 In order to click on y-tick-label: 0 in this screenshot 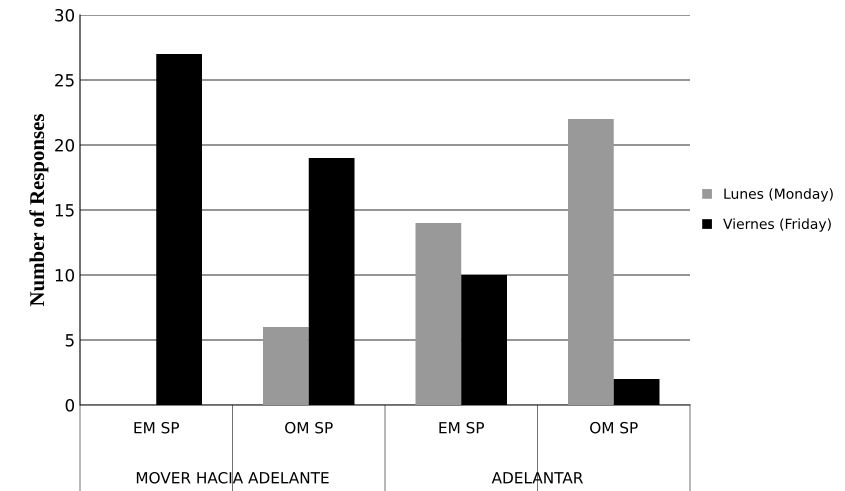, I will do `click(70, 405)`.